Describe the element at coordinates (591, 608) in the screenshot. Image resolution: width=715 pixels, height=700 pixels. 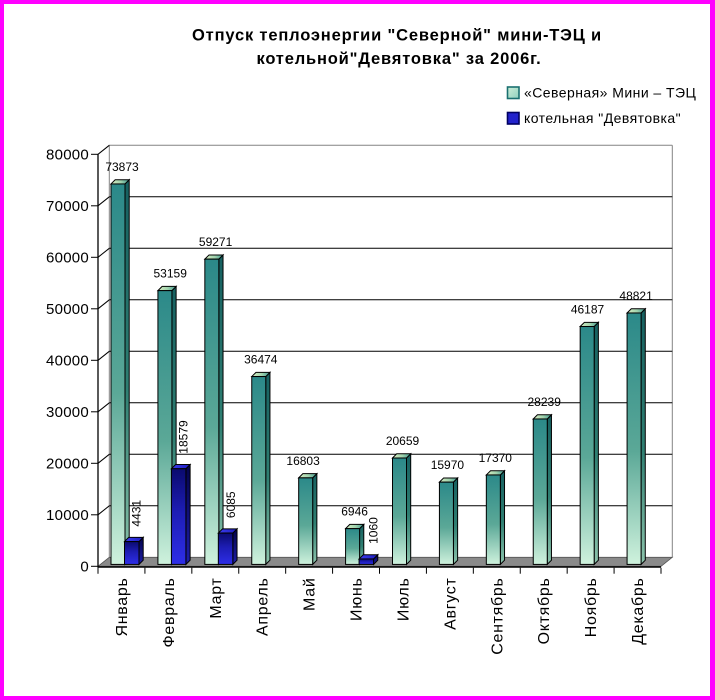
I see `svg-text: Ноябрь` at that location.